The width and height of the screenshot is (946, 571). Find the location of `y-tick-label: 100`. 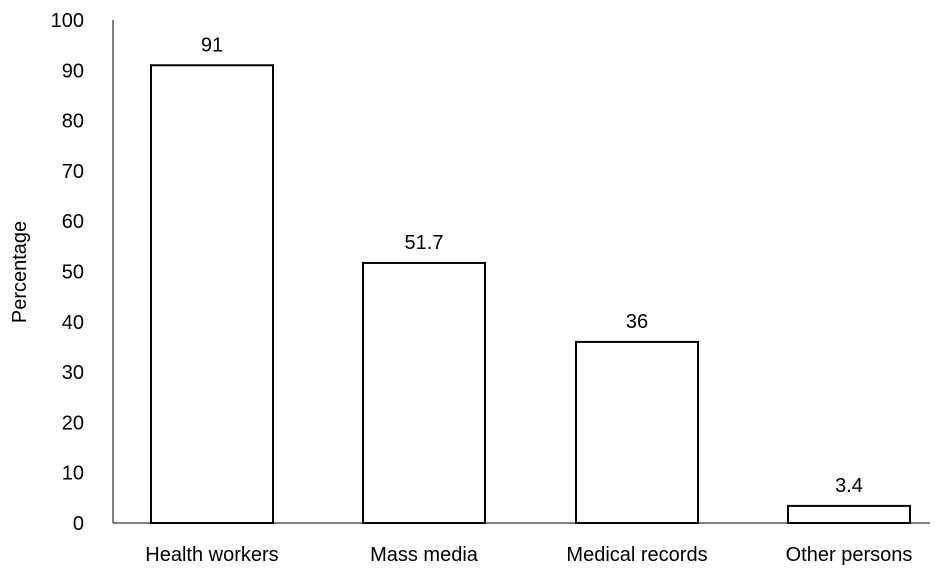

y-tick-label: 100 is located at coordinates (67, 21).